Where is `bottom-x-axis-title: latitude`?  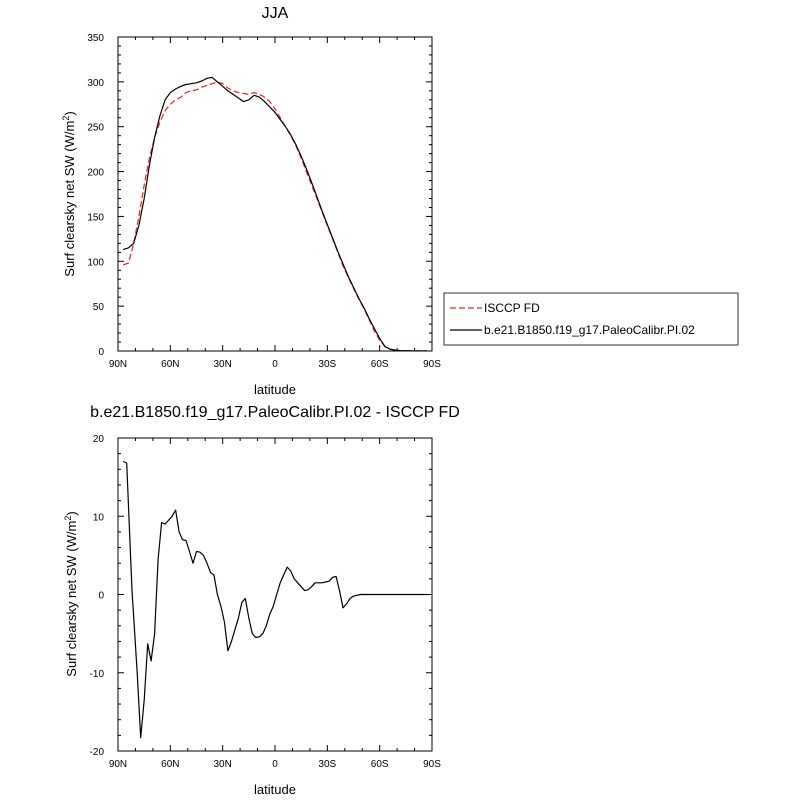
bottom-x-axis-title: latitude is located at coordinates (275, 789).